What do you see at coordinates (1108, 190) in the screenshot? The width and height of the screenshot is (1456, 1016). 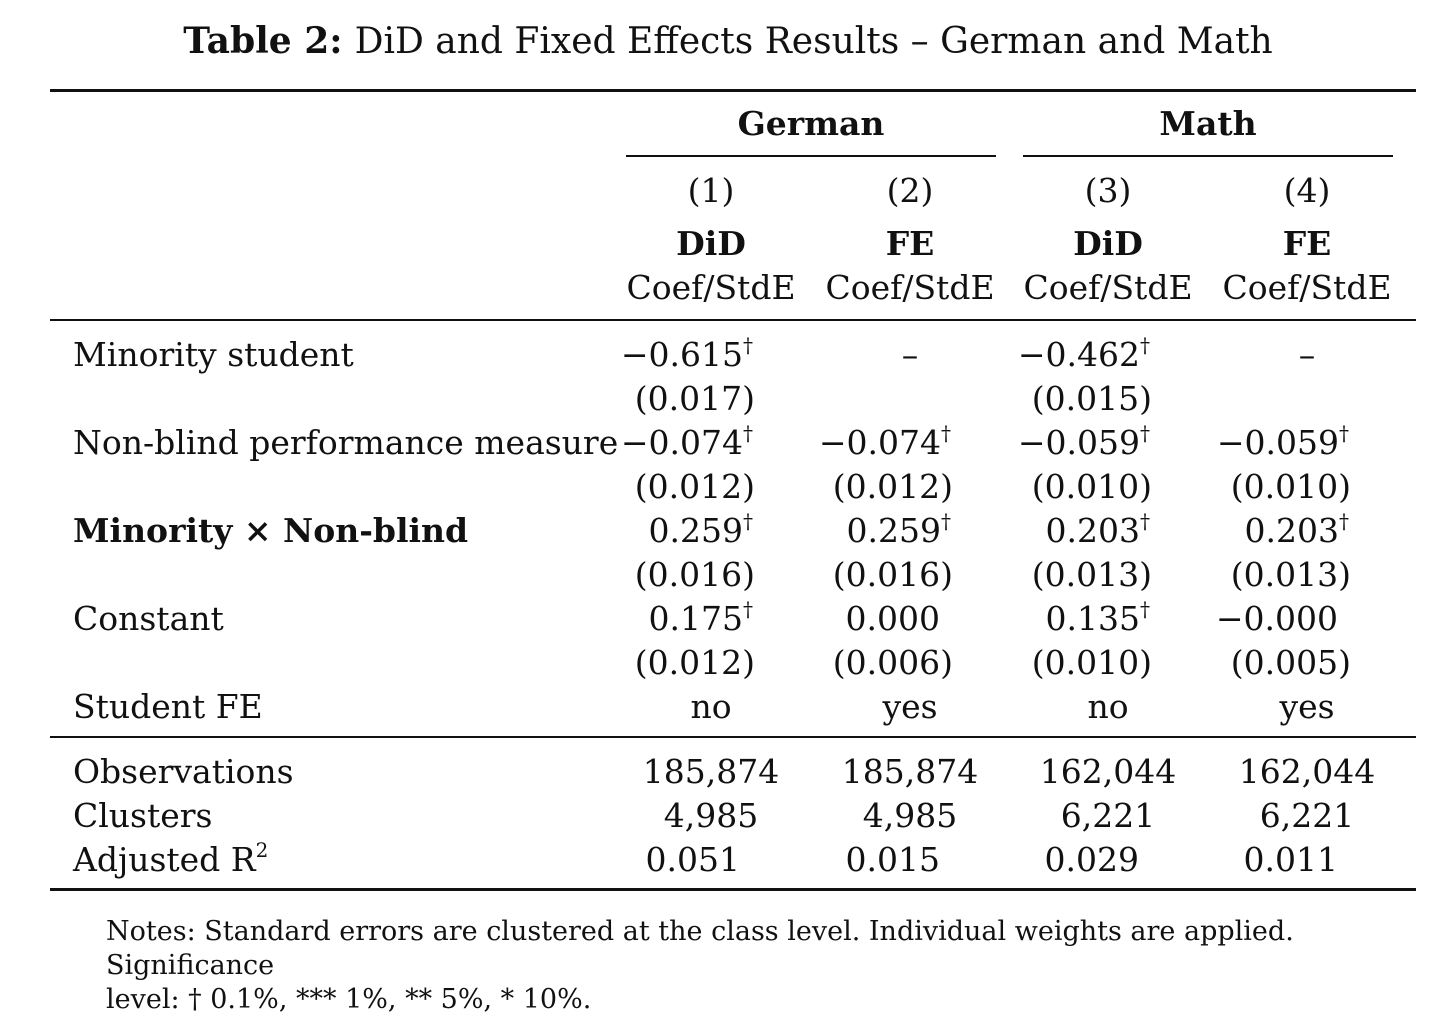 I see `col-num-3: (3)` at bounding box center [1108, 190].